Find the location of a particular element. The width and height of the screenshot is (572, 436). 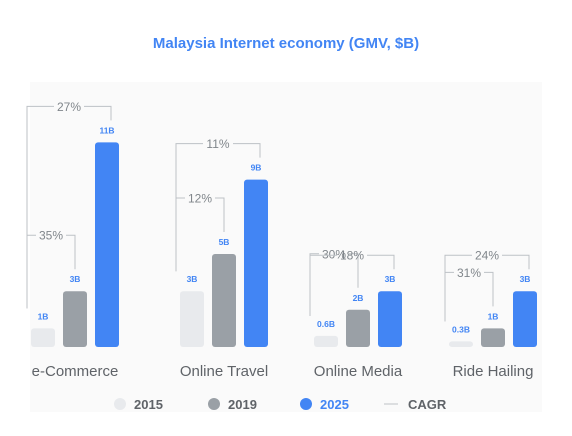

value-label-ride-hailing-2019: 1B is located at coordinates (493, 316).